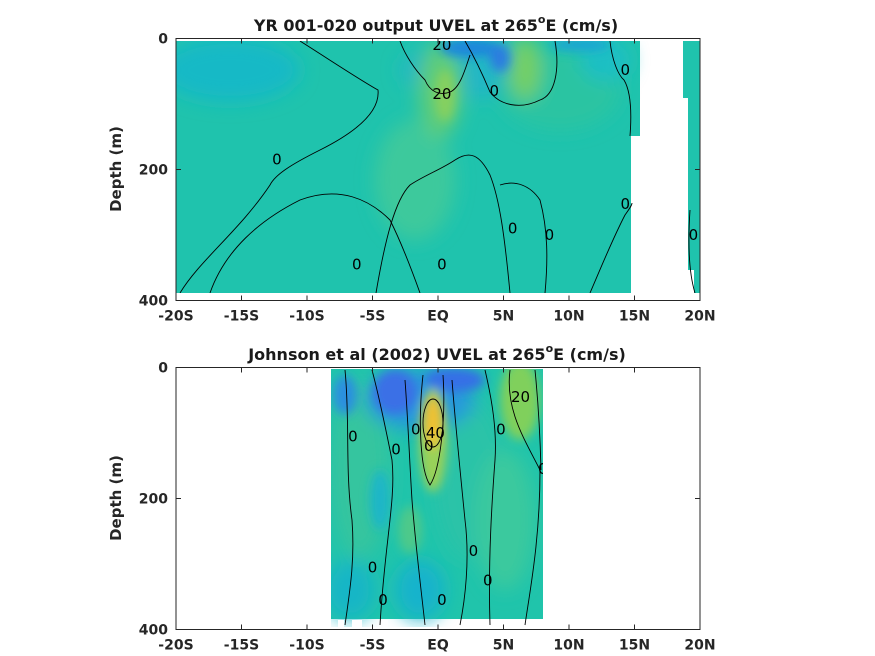 The width and height of the screenshot is (875, 656). I want to click on chart-title: YR 001-020 output UVEL at 265oE (cm/s), so click(435, 24).